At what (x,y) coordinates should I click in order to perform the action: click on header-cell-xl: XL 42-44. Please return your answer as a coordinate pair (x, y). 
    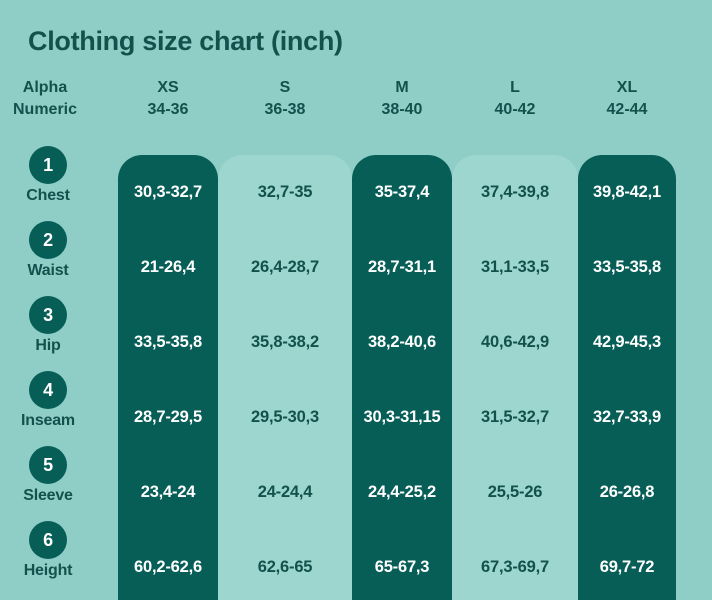
    Looking at the image, I should click on (627, 99).